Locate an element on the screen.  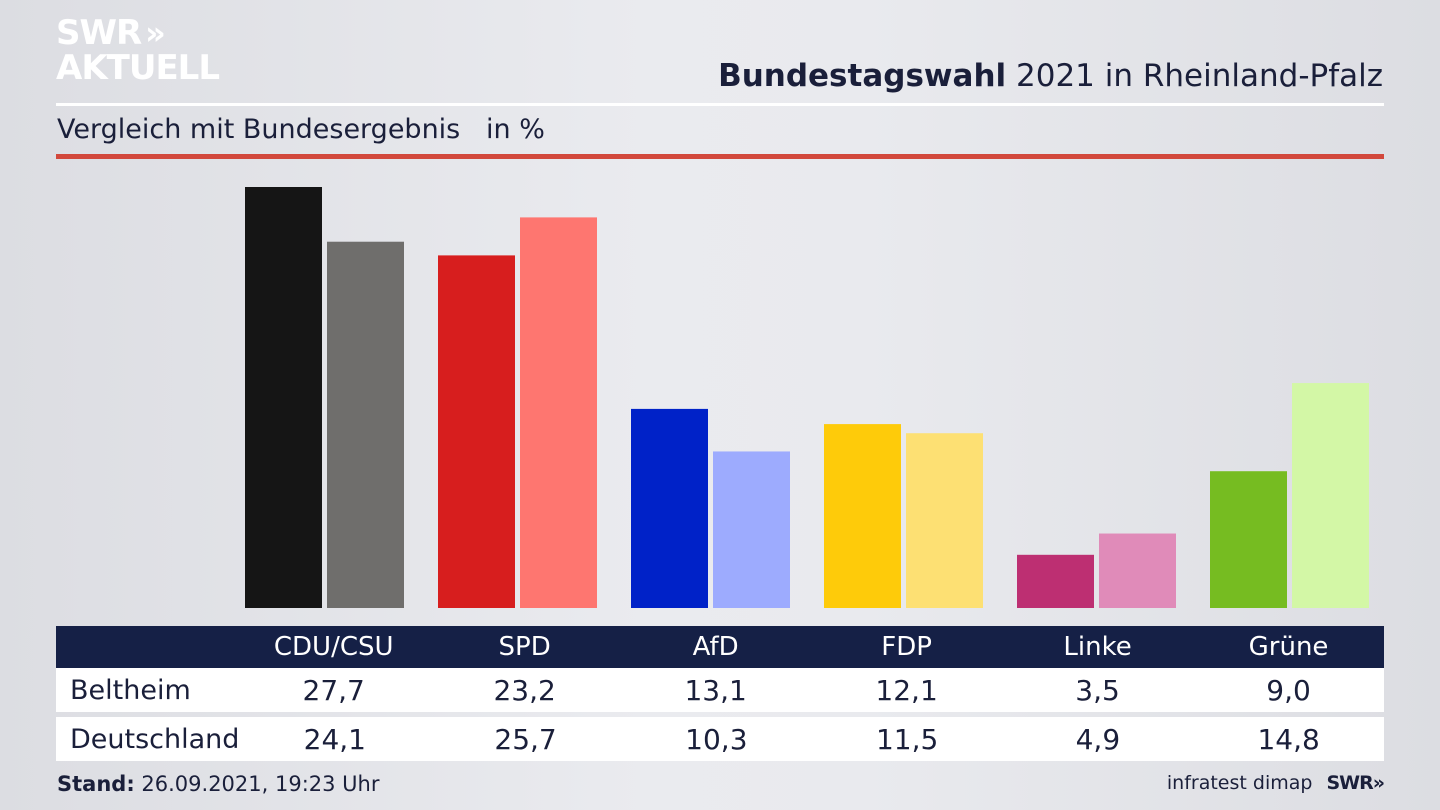
table-cell: 25,7 is located at coordinates (525, 739).